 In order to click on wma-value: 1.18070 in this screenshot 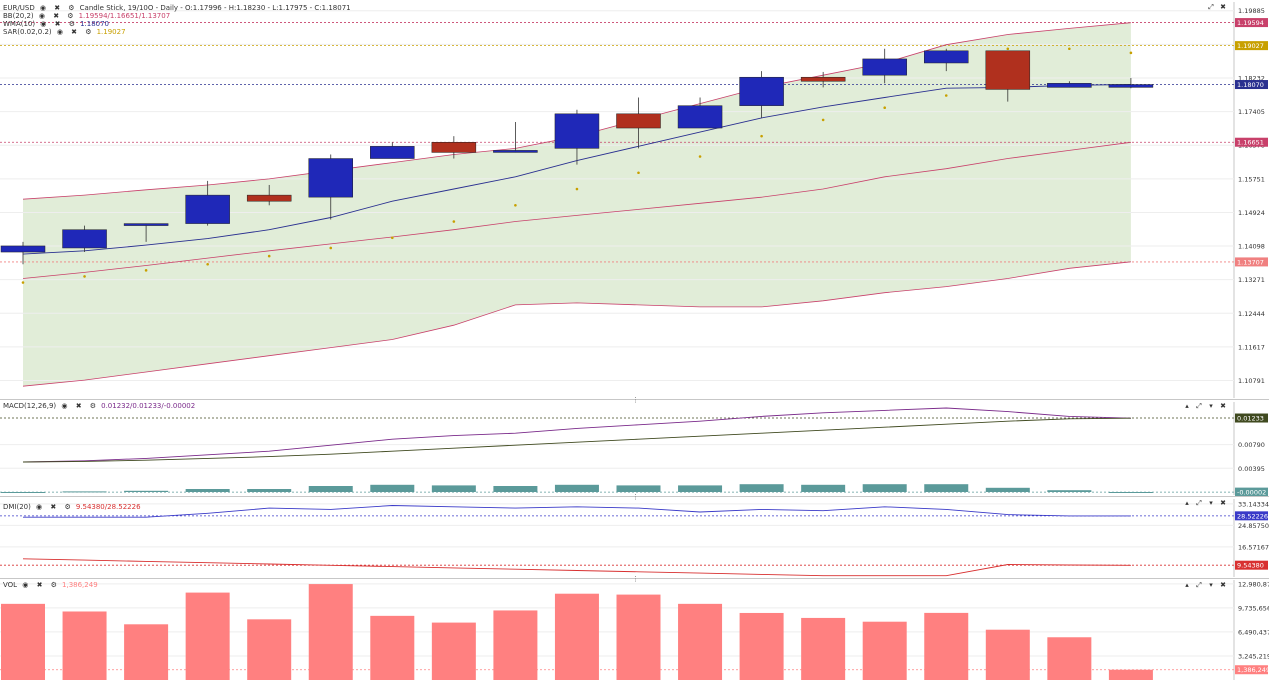, I will do `click(95, 24)`.